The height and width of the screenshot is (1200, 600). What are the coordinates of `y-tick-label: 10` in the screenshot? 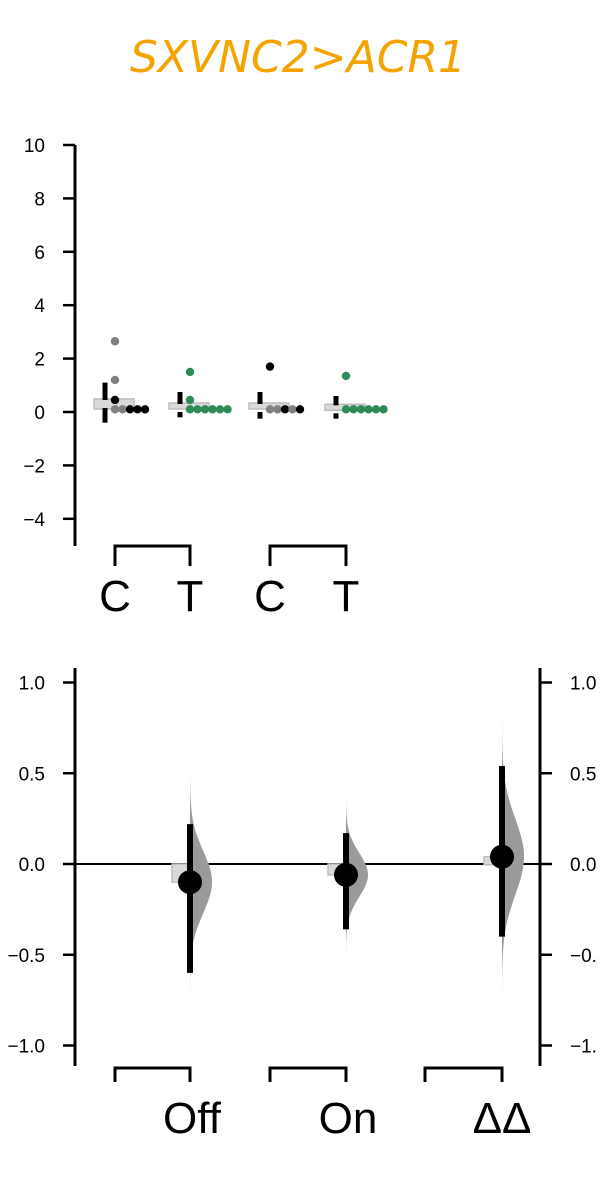 It's located at (34, 146).